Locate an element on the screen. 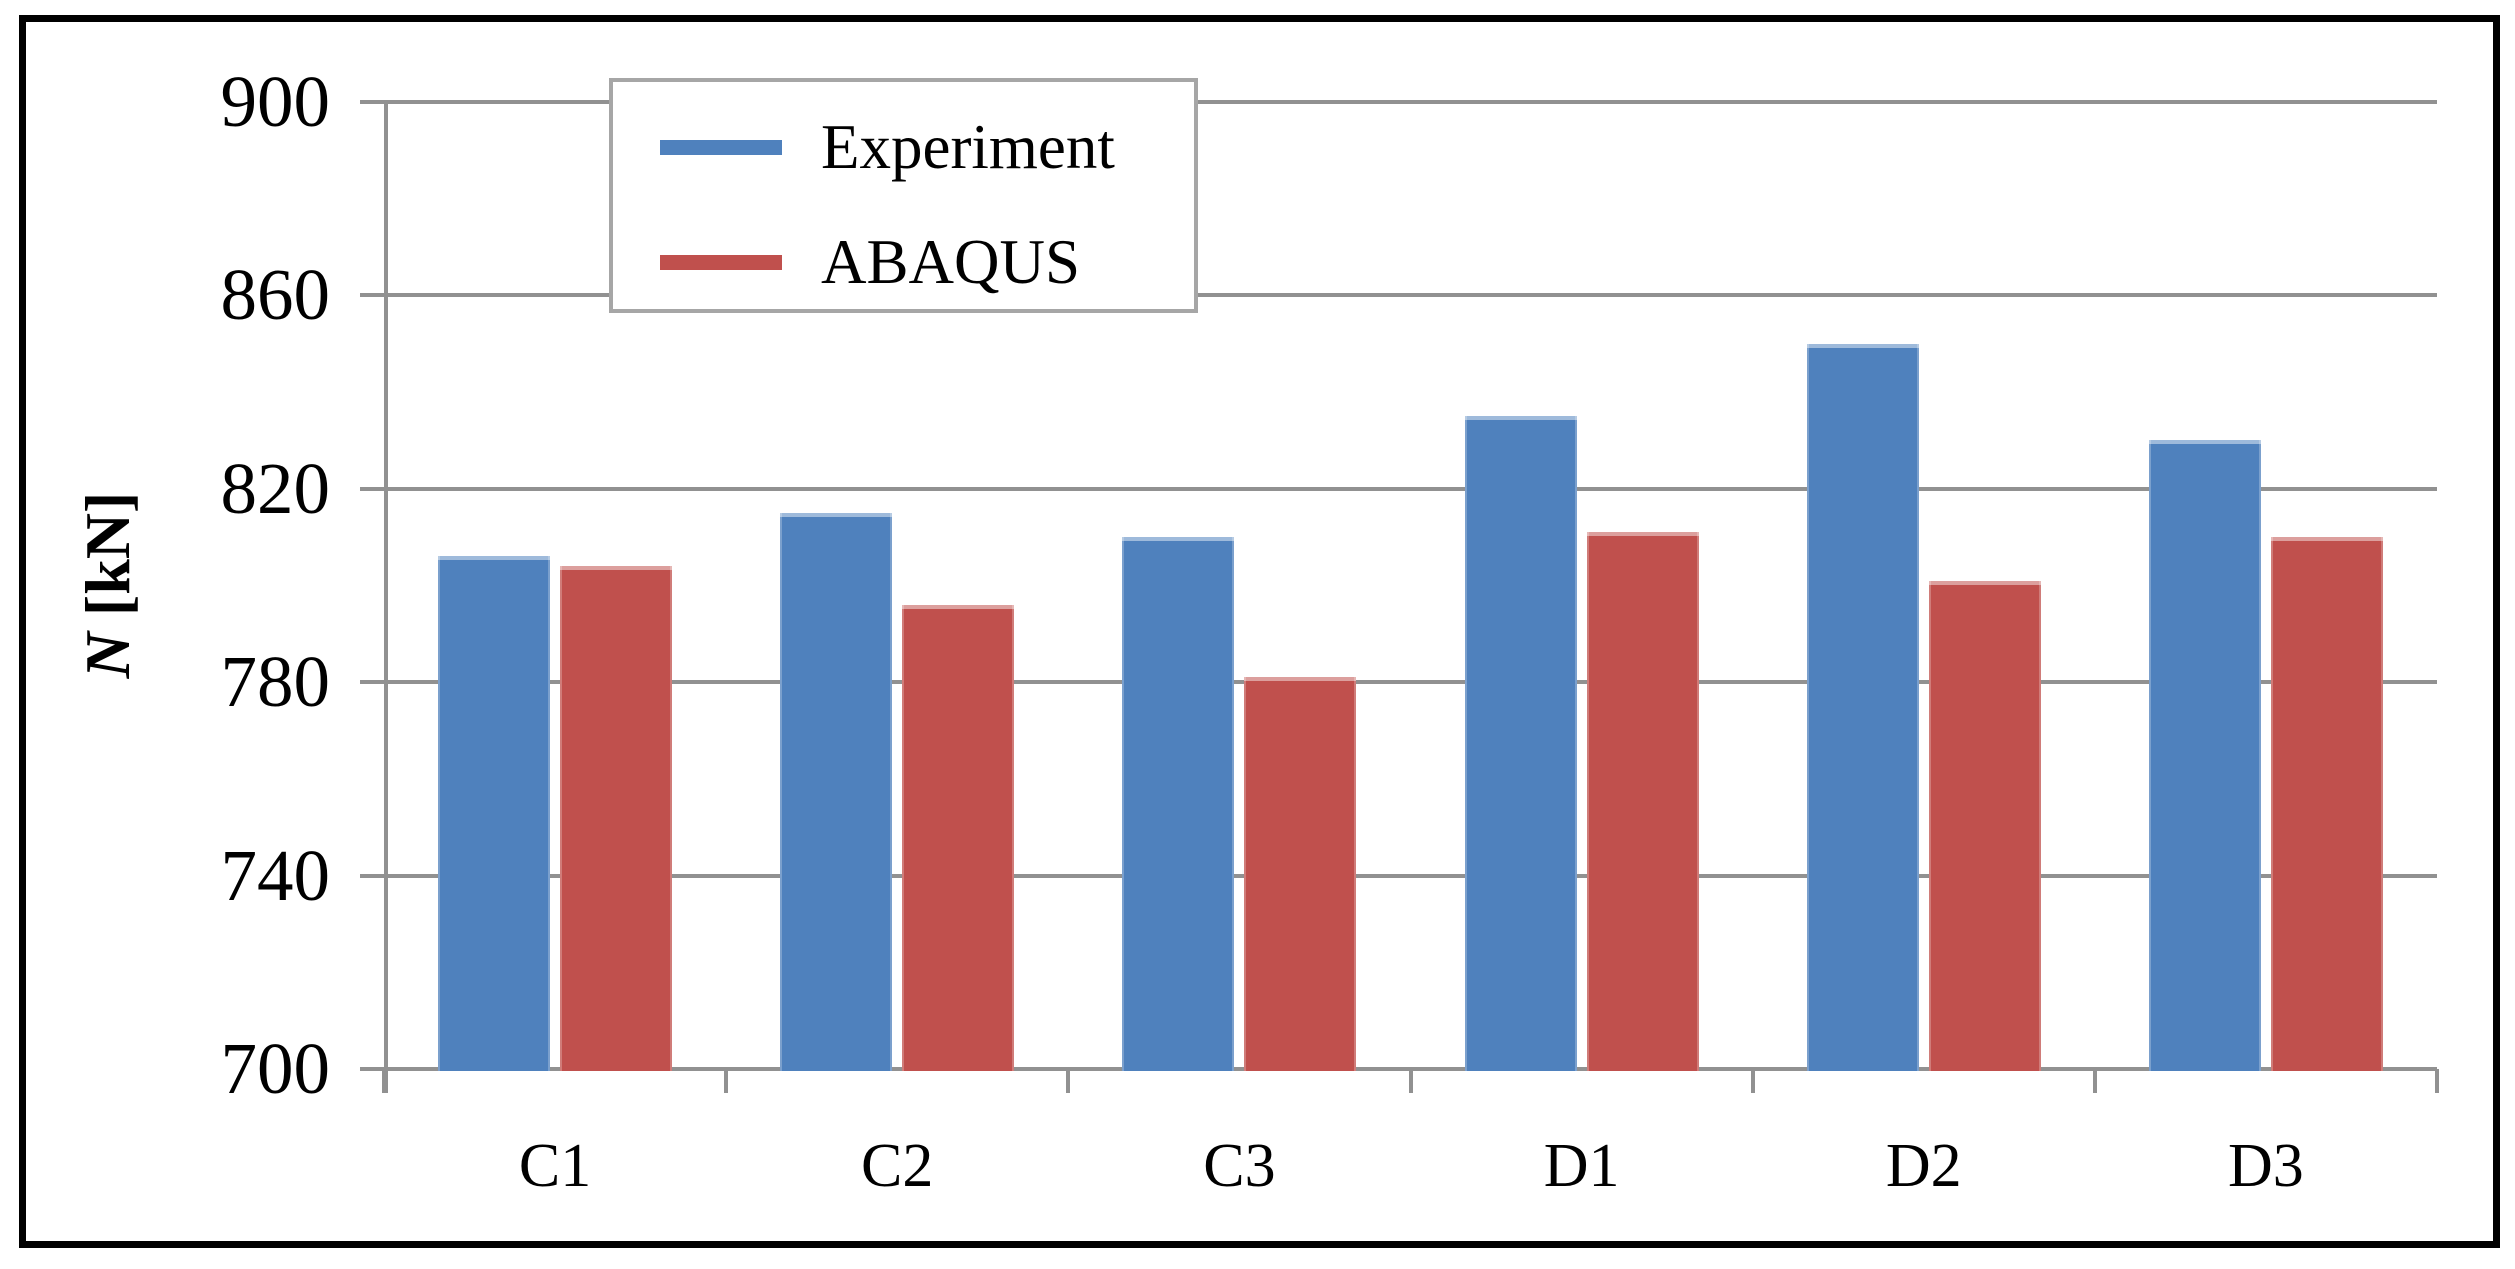 This screenshot has height=1269, width=2515. bar-abaqus-C1 is located at coordinates (616, 818).